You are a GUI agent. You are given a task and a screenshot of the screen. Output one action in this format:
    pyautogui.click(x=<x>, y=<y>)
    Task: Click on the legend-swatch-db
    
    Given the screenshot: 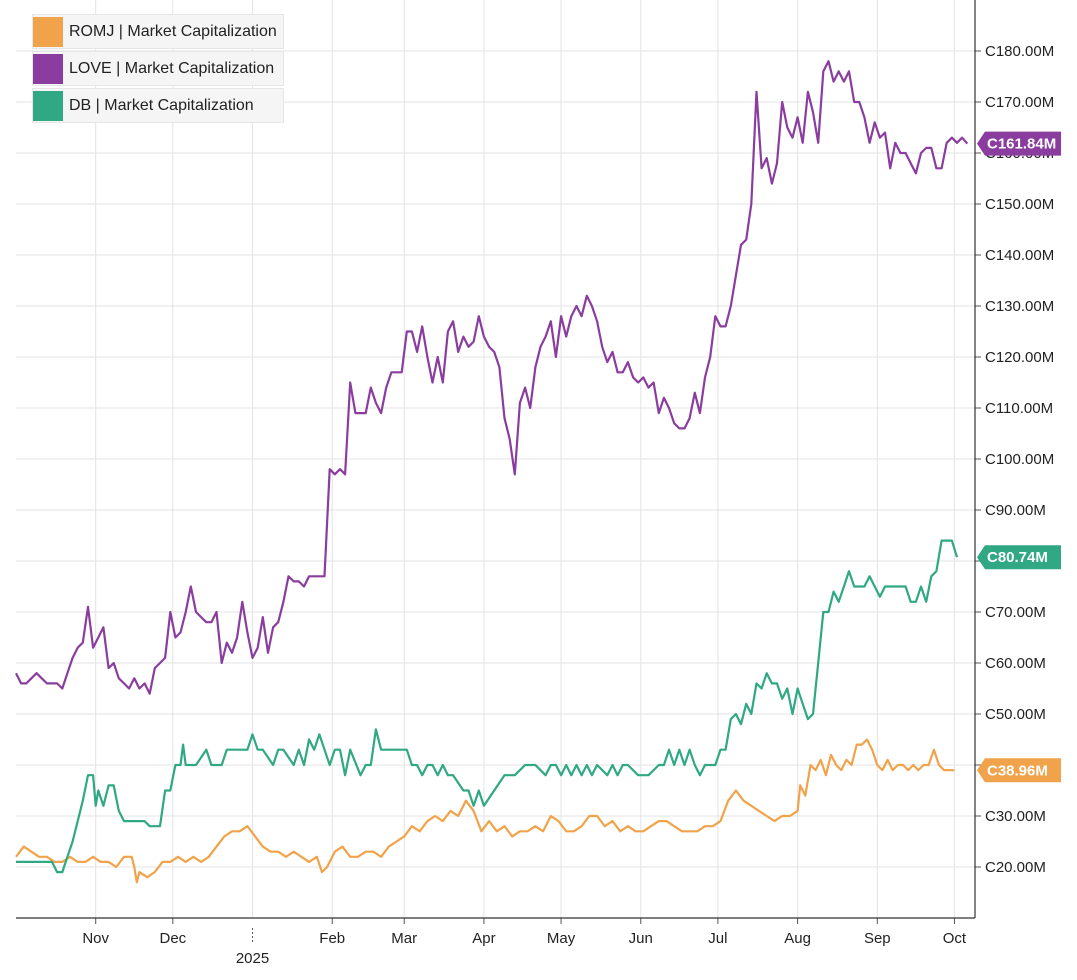 What is the action you would take?
    pyautogui.click(x=48, y=105)
    